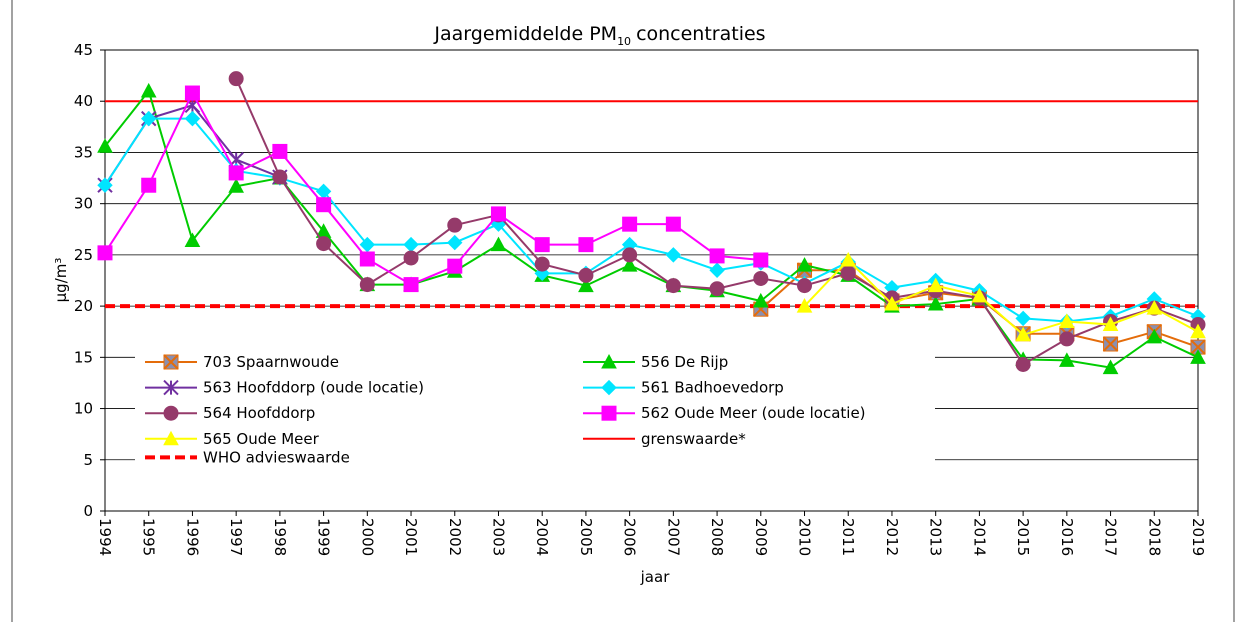 Image resolution: width=1246 pixels, height=626 pixels. What do you see at coordinates (936, 537) in the screenshot?
I see `x-tick-label: 2013` at bounding box center [936, 537].